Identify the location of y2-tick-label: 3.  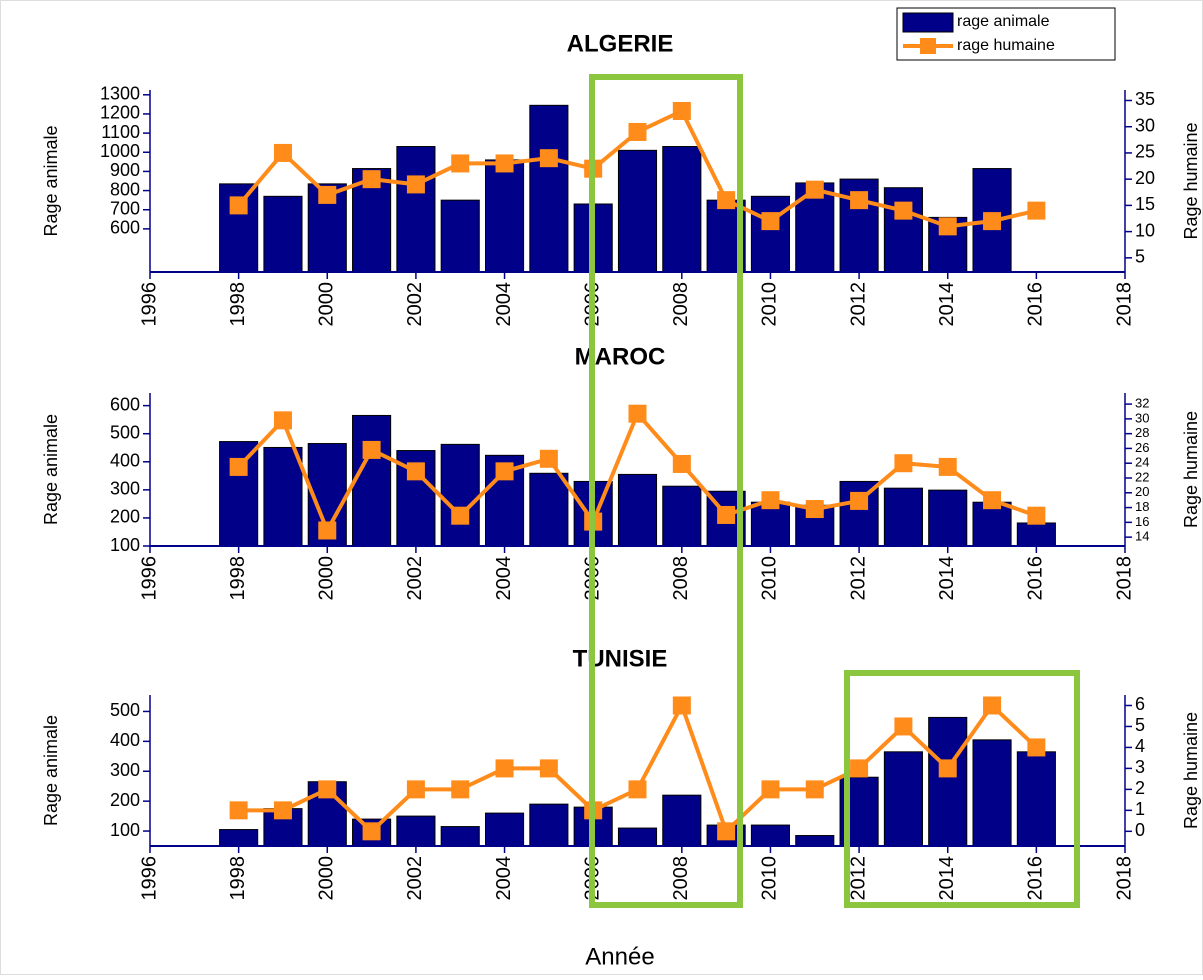
(1140, 767).